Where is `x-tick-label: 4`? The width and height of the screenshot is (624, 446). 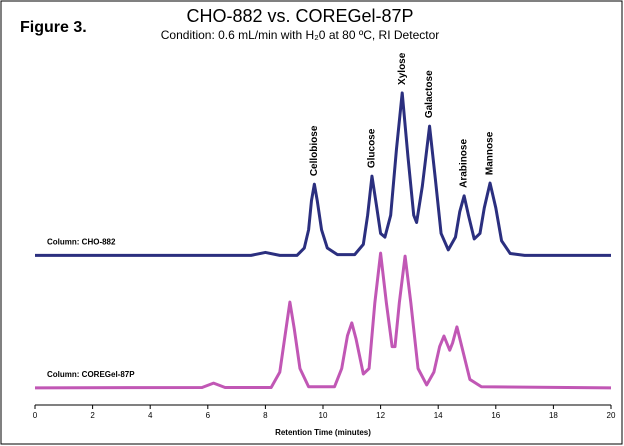 x-tick-label: 4 is located at coordinates (150, 415).